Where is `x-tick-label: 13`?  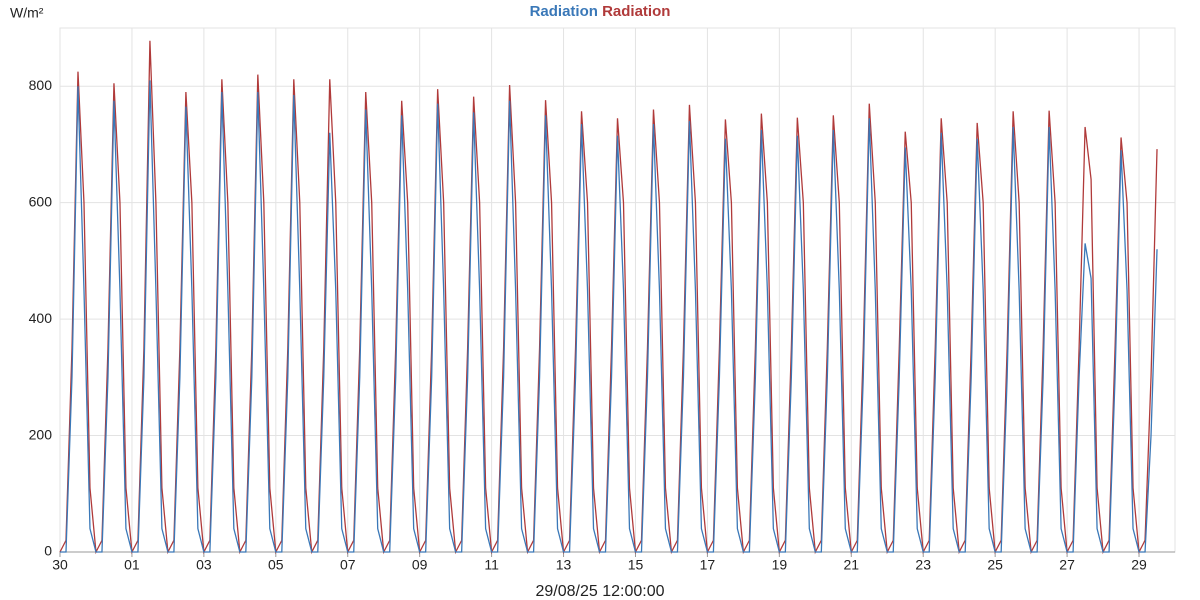
x-tick-label: 13 is located at coordinates (564, 565).